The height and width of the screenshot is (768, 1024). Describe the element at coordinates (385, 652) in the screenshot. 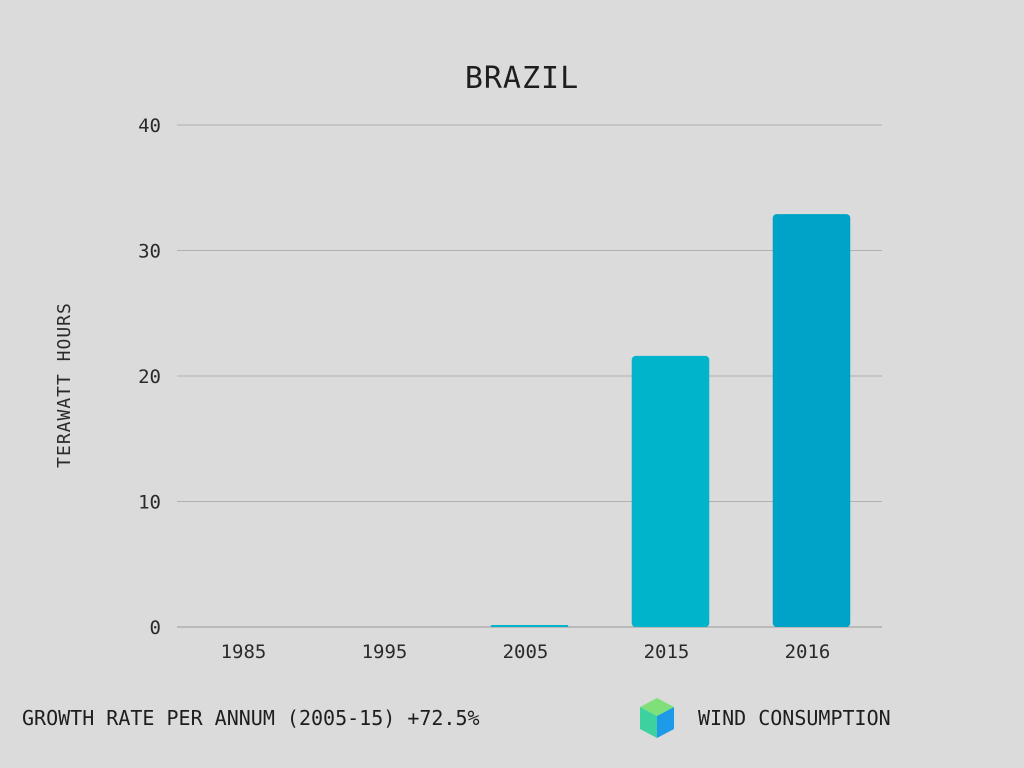

I see `x-tick-label: 1995` at that location.